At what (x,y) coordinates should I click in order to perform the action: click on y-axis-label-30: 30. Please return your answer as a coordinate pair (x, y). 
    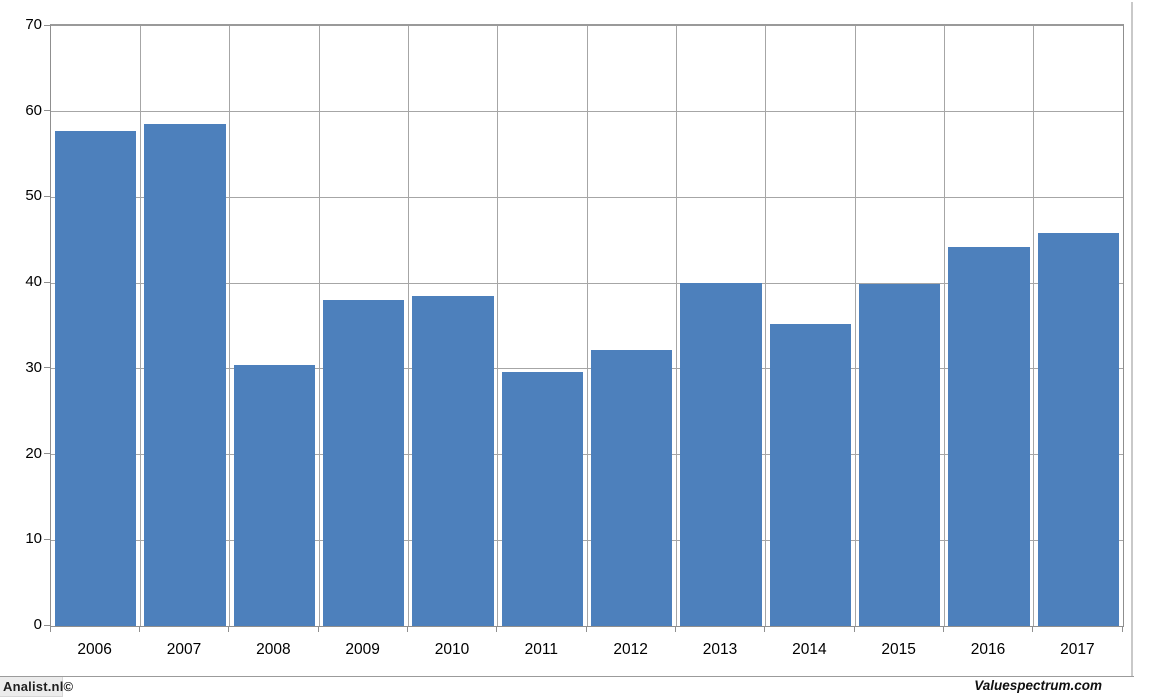
    Looking at the image, I should click on (33, 367).